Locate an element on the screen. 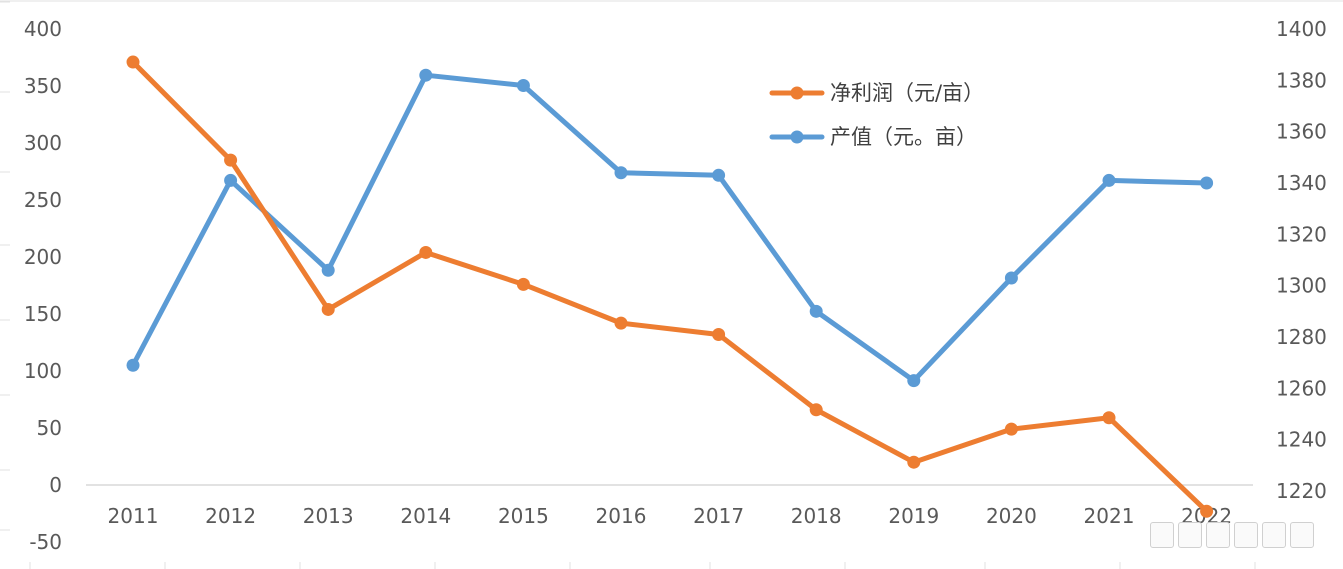 Image resolution: width=1343 pixels, height=569 pixels. y-left-tick-label: 400 is located at coordinates (43, 29).